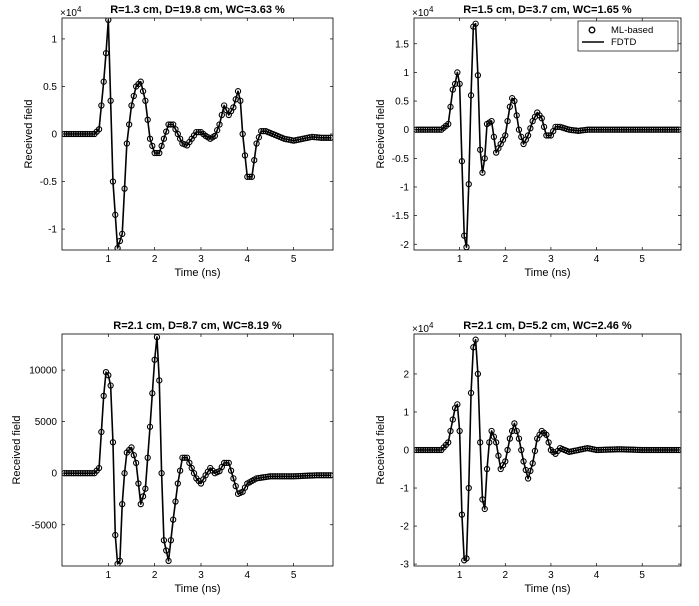 The width and height of the screenshot is (699, 606). Describe the element at coordinates (551, 575) in the screenshot. I see `x-tick-label: 3` at that location.